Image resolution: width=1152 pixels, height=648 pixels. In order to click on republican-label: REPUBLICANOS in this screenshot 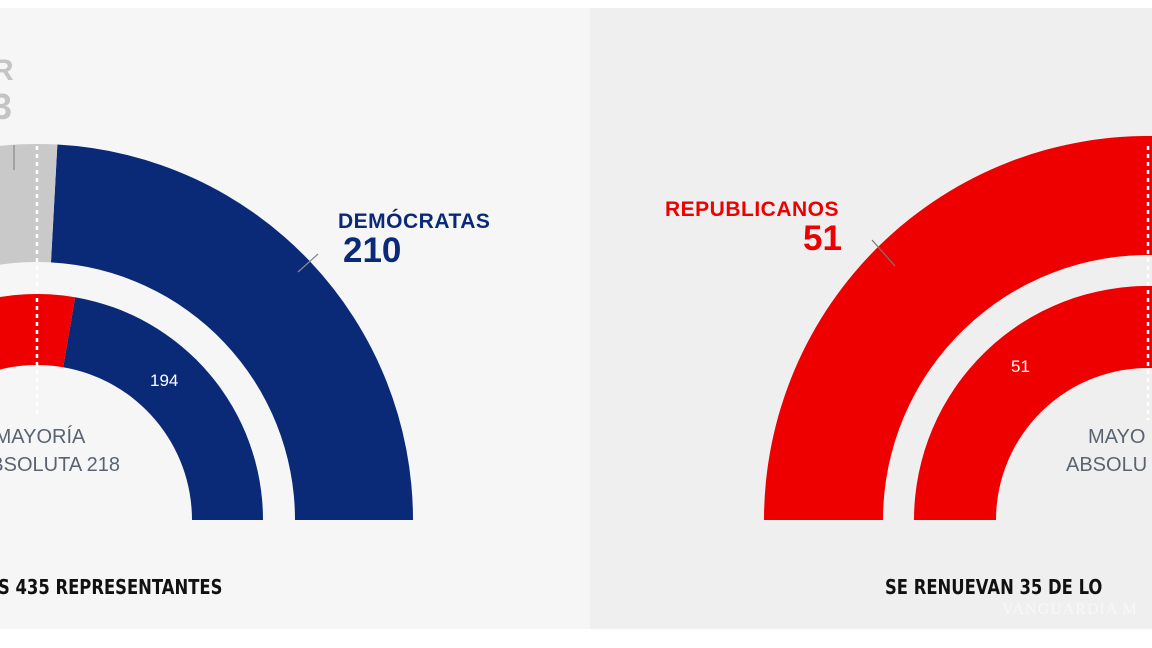, I will do `click(752, 209)`.